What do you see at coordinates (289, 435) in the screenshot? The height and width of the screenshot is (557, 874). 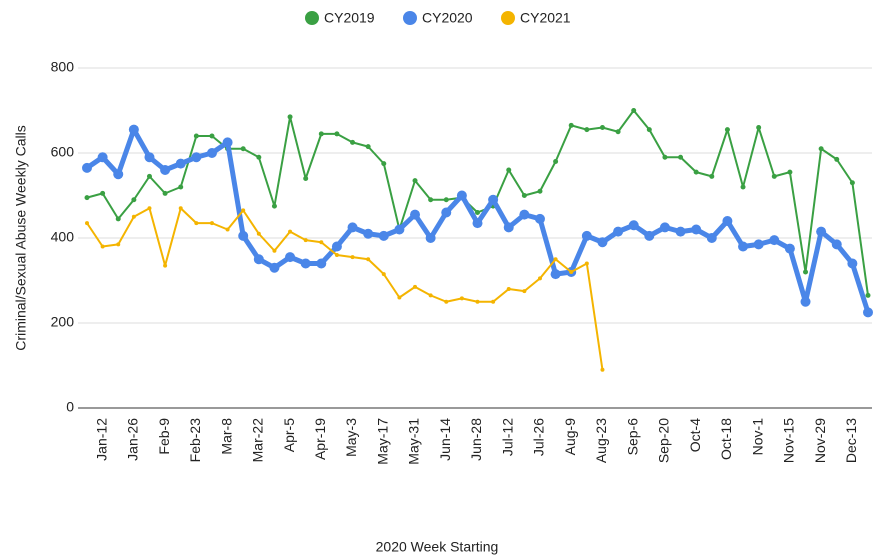 I see `x-tick-label: Apr-5` at bounding box center [289, 435].